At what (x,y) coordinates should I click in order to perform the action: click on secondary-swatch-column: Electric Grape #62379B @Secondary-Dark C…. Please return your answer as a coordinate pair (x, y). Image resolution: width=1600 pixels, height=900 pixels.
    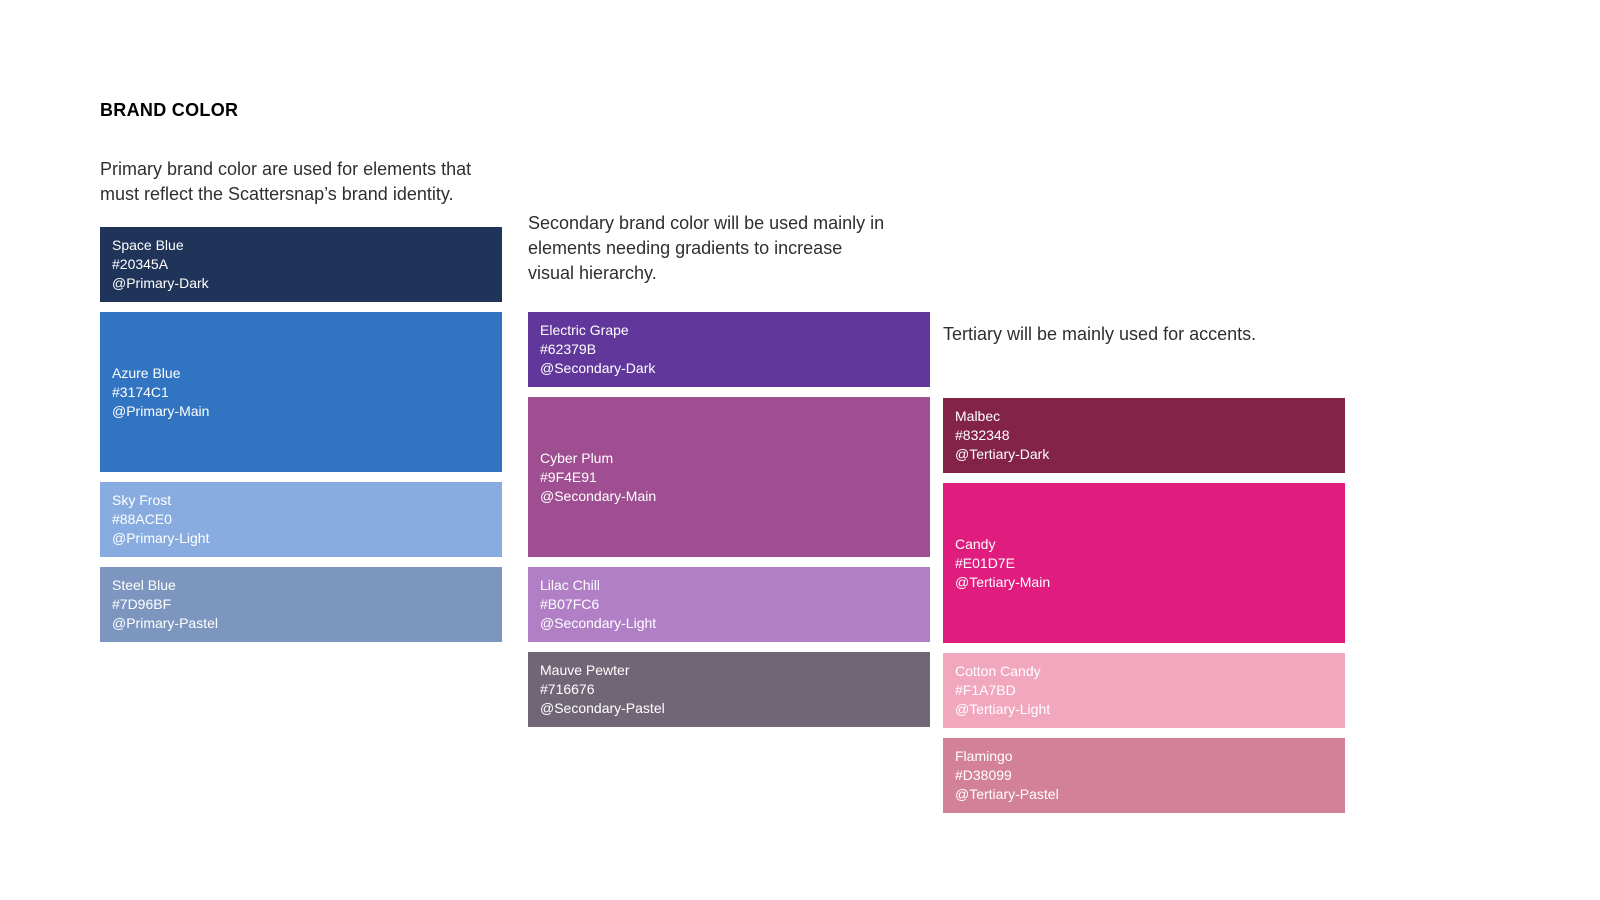
    Looking at the image, I should click on (729, 524).